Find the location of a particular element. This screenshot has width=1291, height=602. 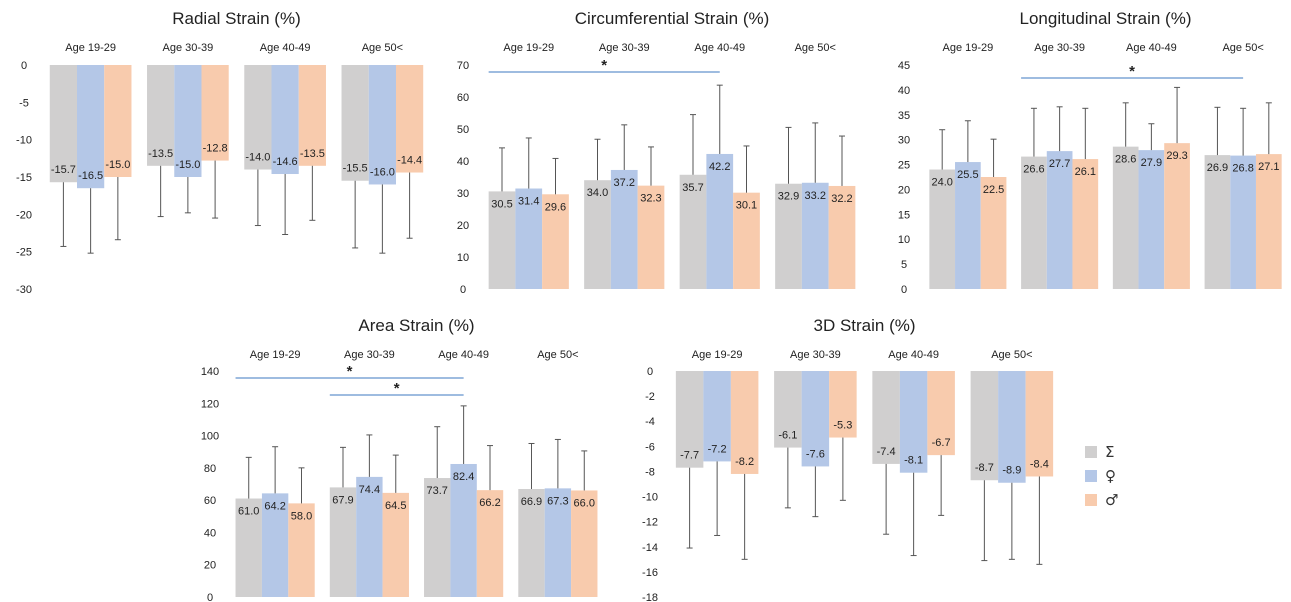

data-label-female: -15.0 is located at coordinates (187, 165).